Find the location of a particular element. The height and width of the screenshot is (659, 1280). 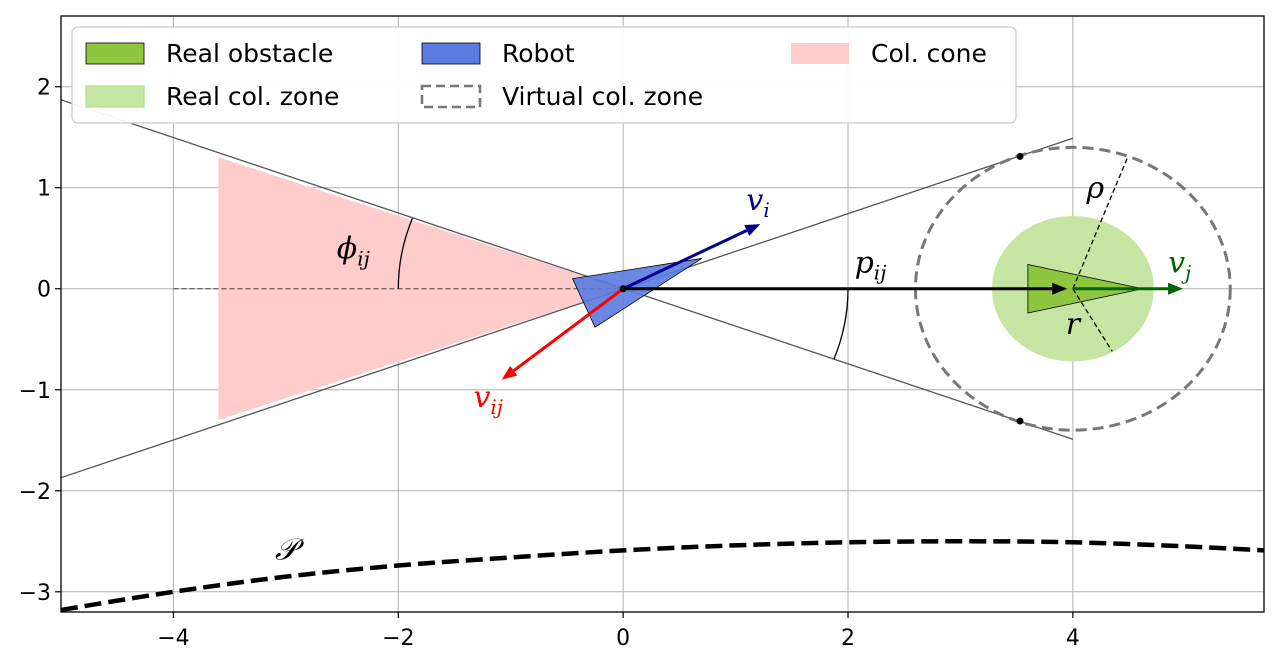

legend-label-real-col-zone: Real col. zone is located at coordinates (252, 96).